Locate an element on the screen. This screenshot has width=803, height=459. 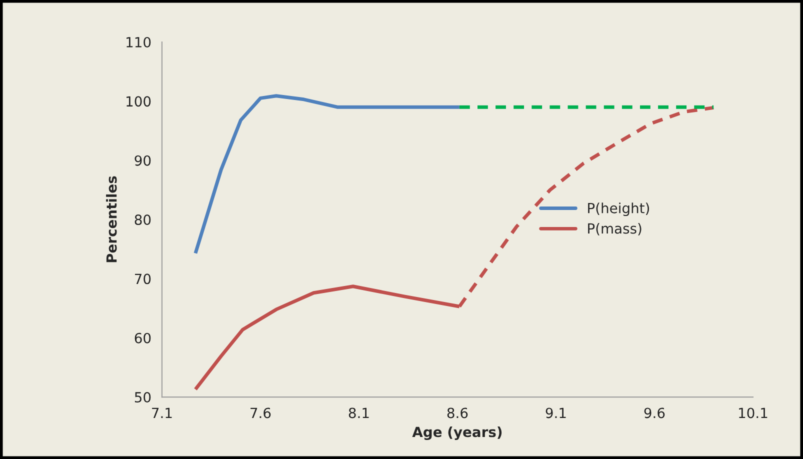
y-tick-label: 100 is located at coordinates (138, 101).